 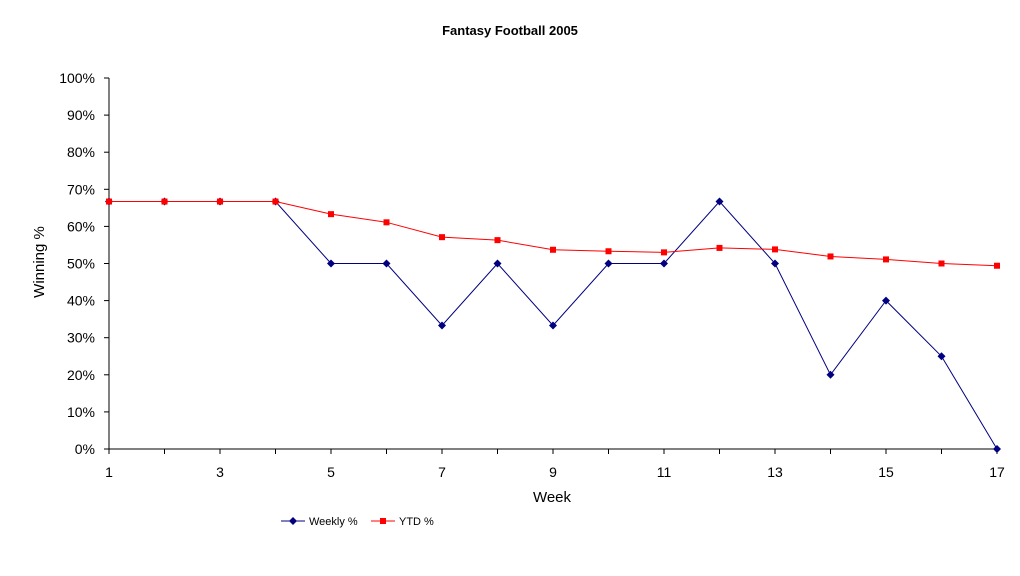 What do you see at coordinates (81, 375) in the screenshot?
I see `y-tick-label: 20%` at bounding box center [81, 375].